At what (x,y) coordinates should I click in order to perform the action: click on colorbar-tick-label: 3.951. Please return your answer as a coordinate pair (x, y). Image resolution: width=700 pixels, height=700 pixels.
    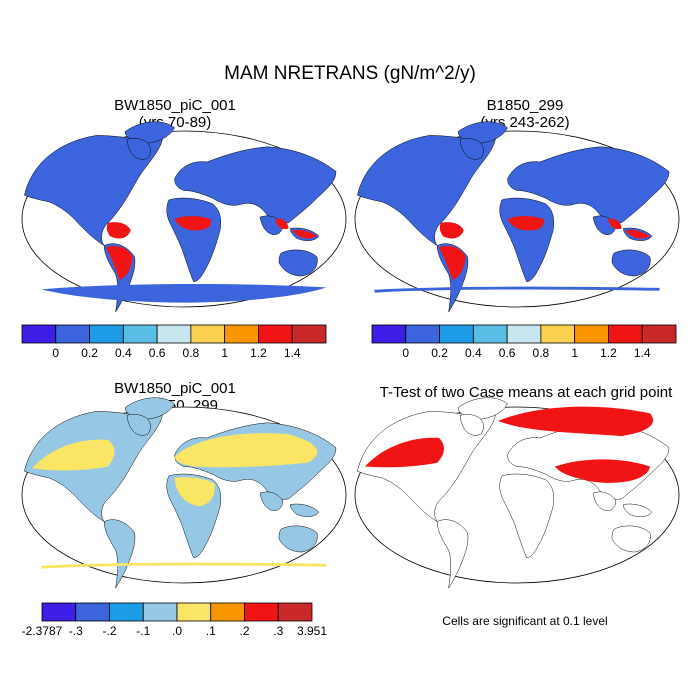
    Looking at the image, I should click on (312, 631).